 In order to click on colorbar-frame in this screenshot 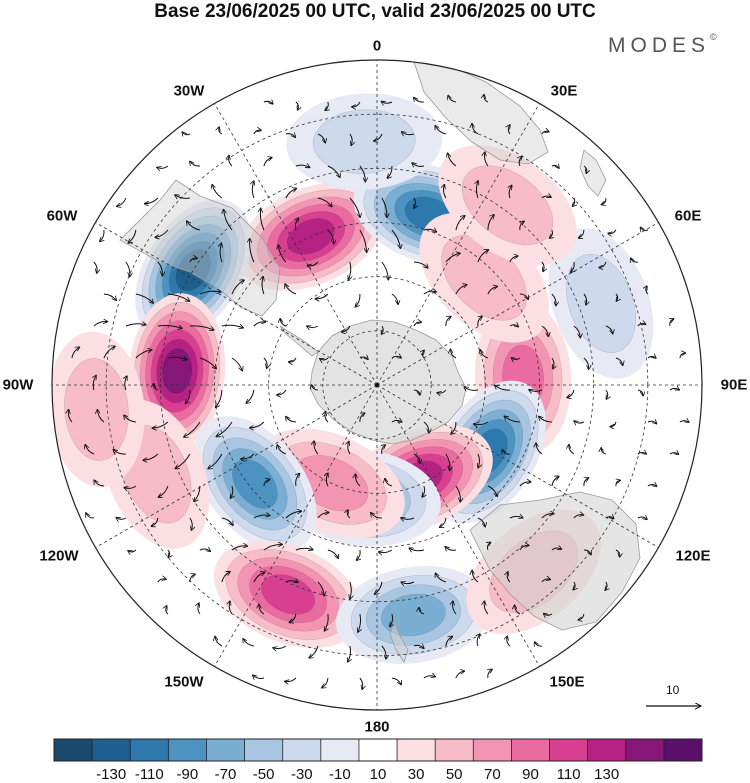, I will do `click(378, 750)`.